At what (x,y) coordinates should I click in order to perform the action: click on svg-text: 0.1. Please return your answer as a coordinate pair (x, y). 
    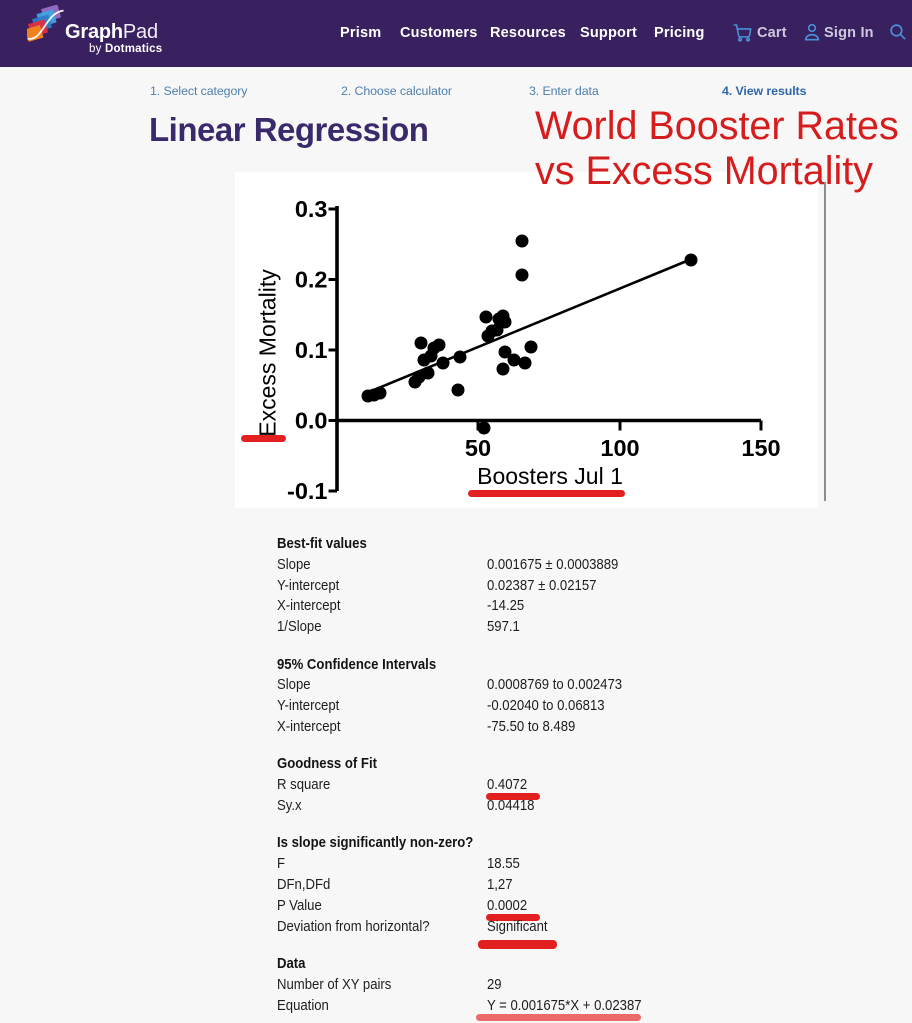
    Looking at the image, I should click on (311, 350).